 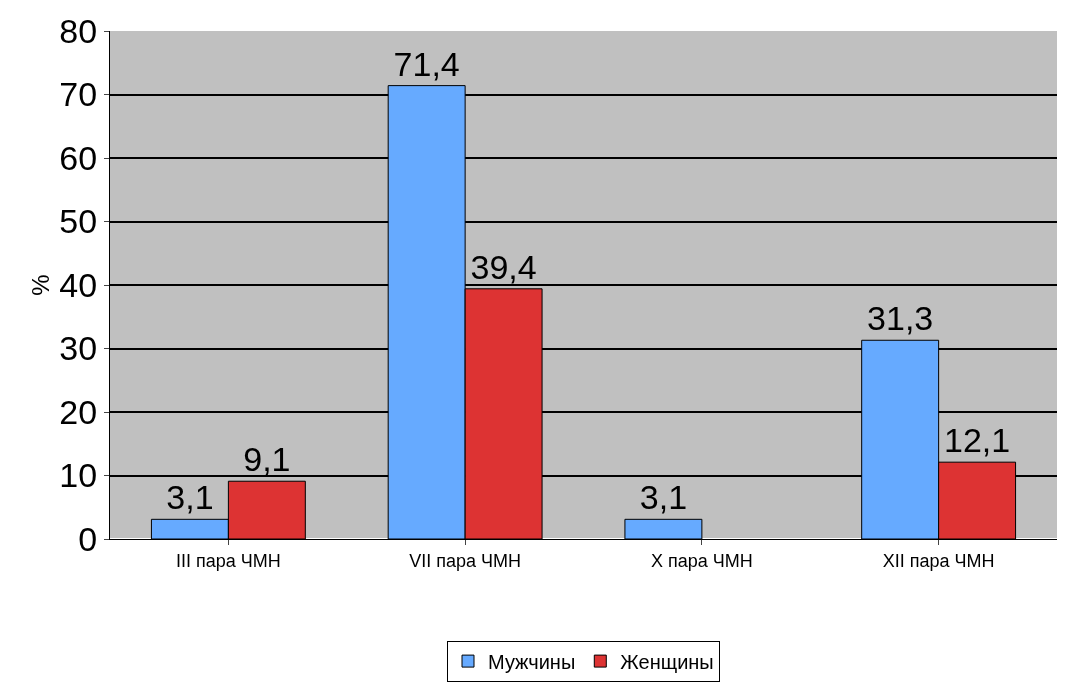 What do you see at coordinates (228, 560) in the screenshot?
I see `x-tick-label: III пара ЧМН` at bounding box center [228, 560].